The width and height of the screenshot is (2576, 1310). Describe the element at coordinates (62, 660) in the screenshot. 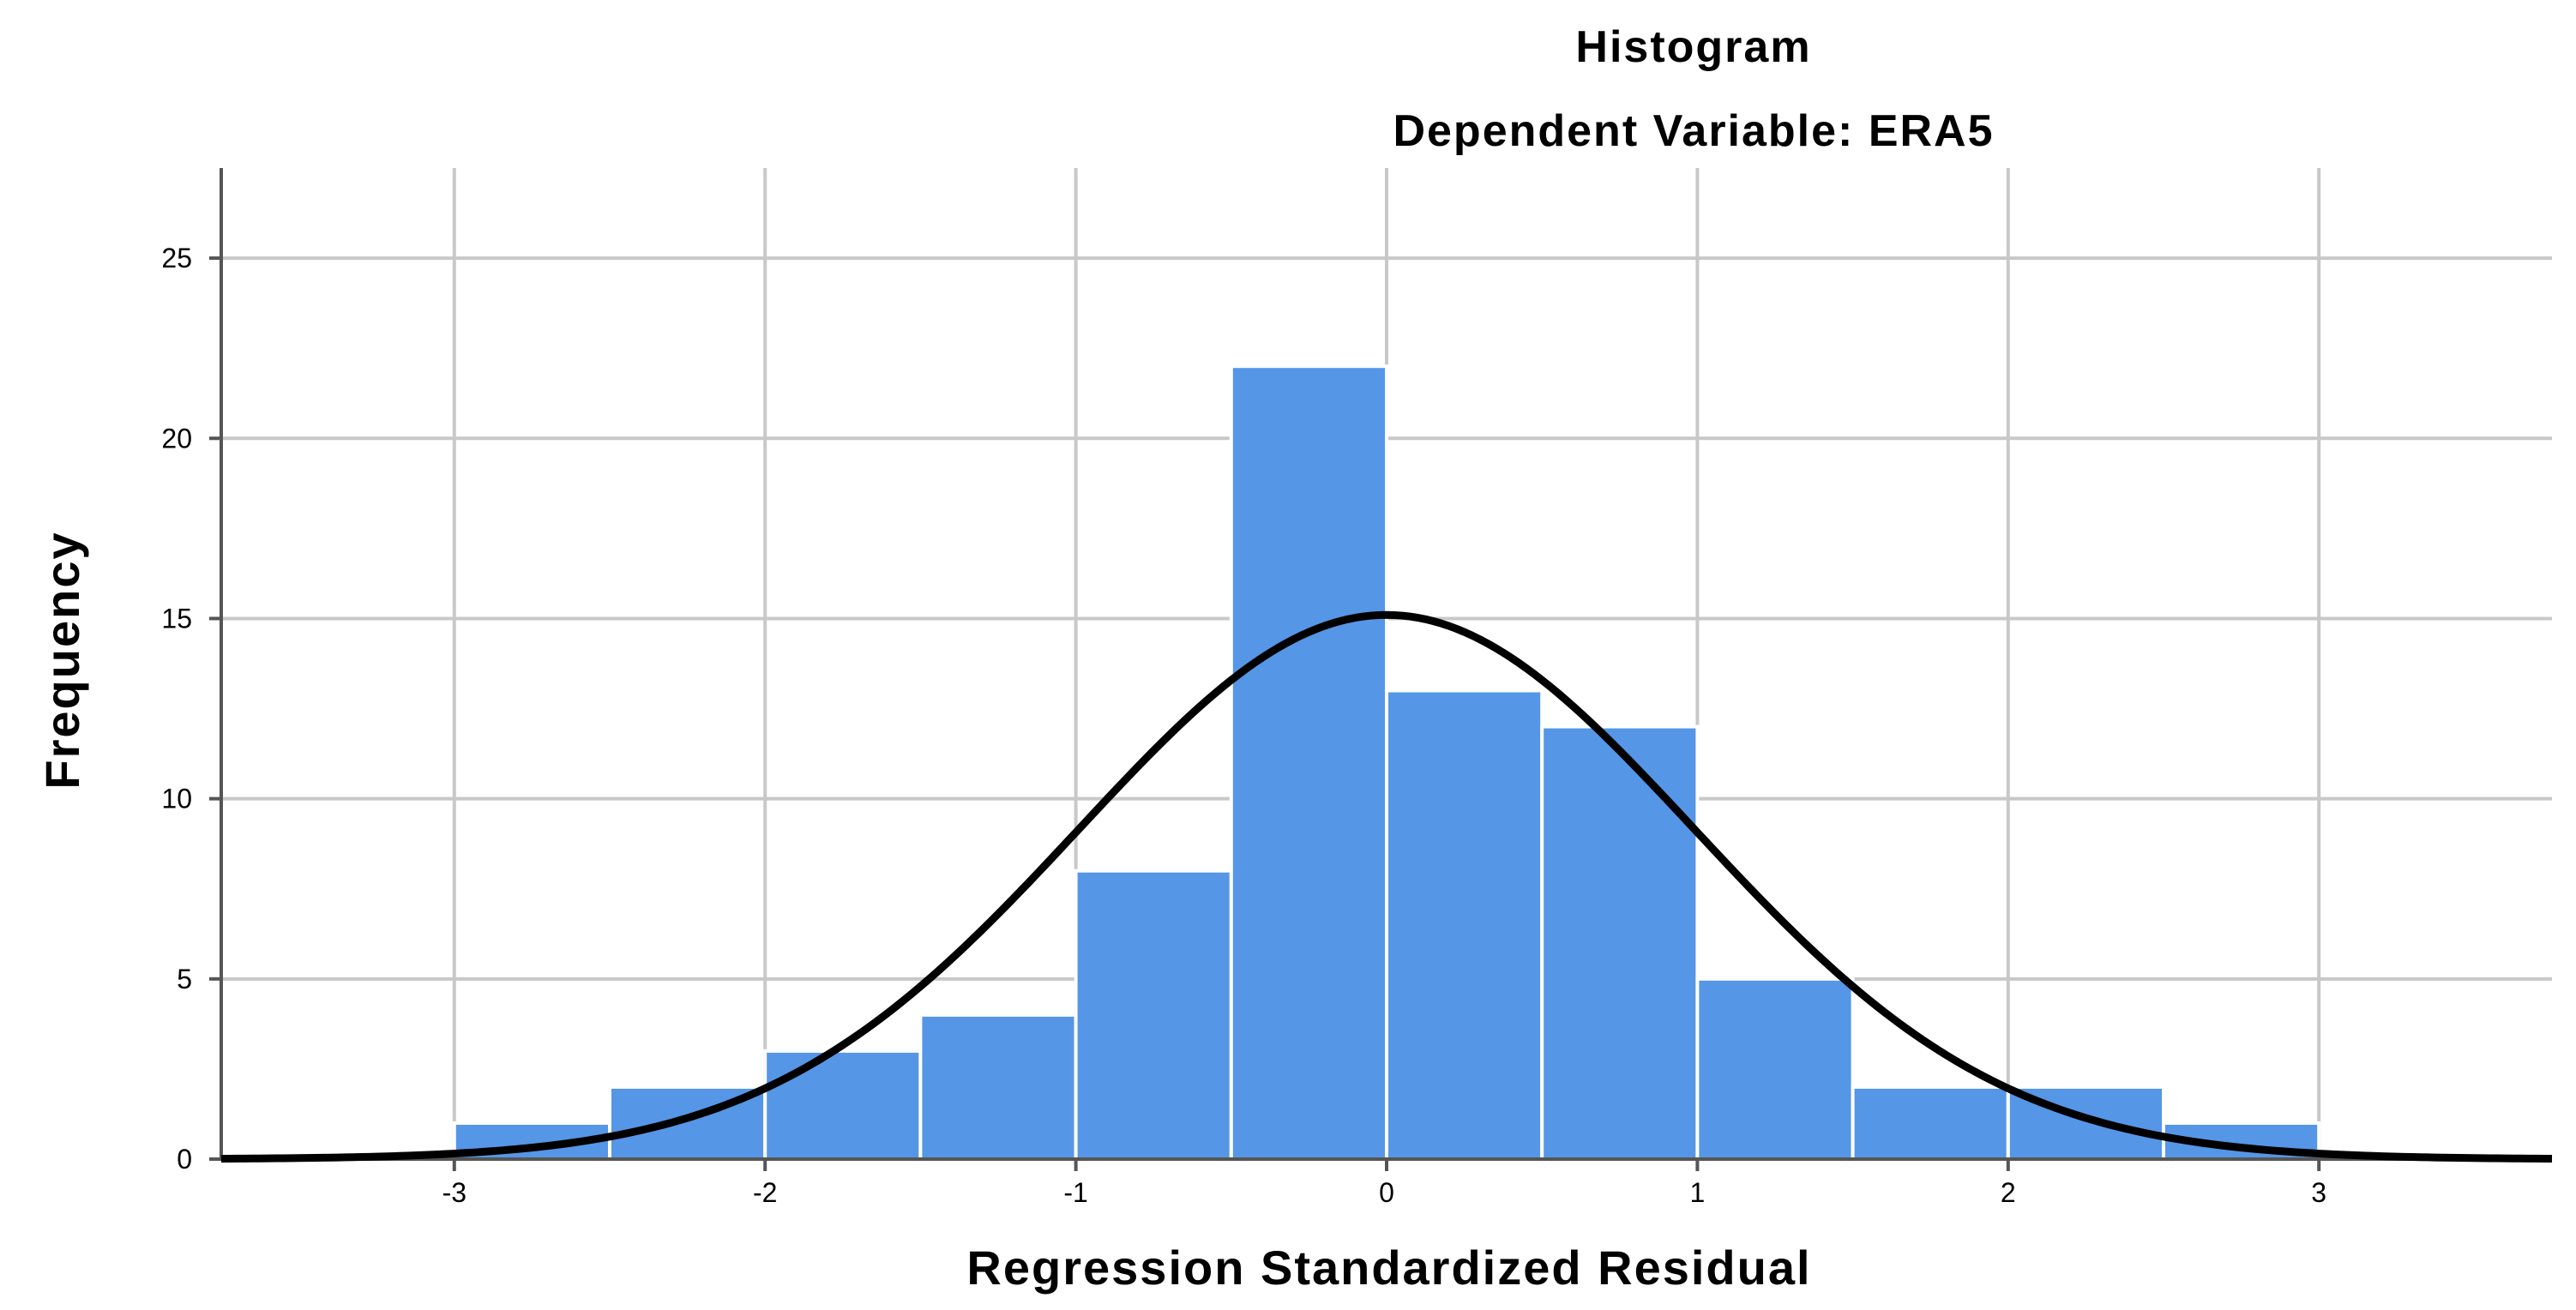

I see `y-axis-label: Frequency` at that location.